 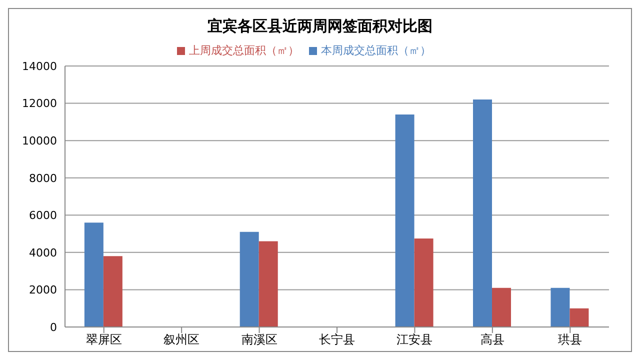 I want to click on x-tick-label: 江安县, so click(x=414, y=339).